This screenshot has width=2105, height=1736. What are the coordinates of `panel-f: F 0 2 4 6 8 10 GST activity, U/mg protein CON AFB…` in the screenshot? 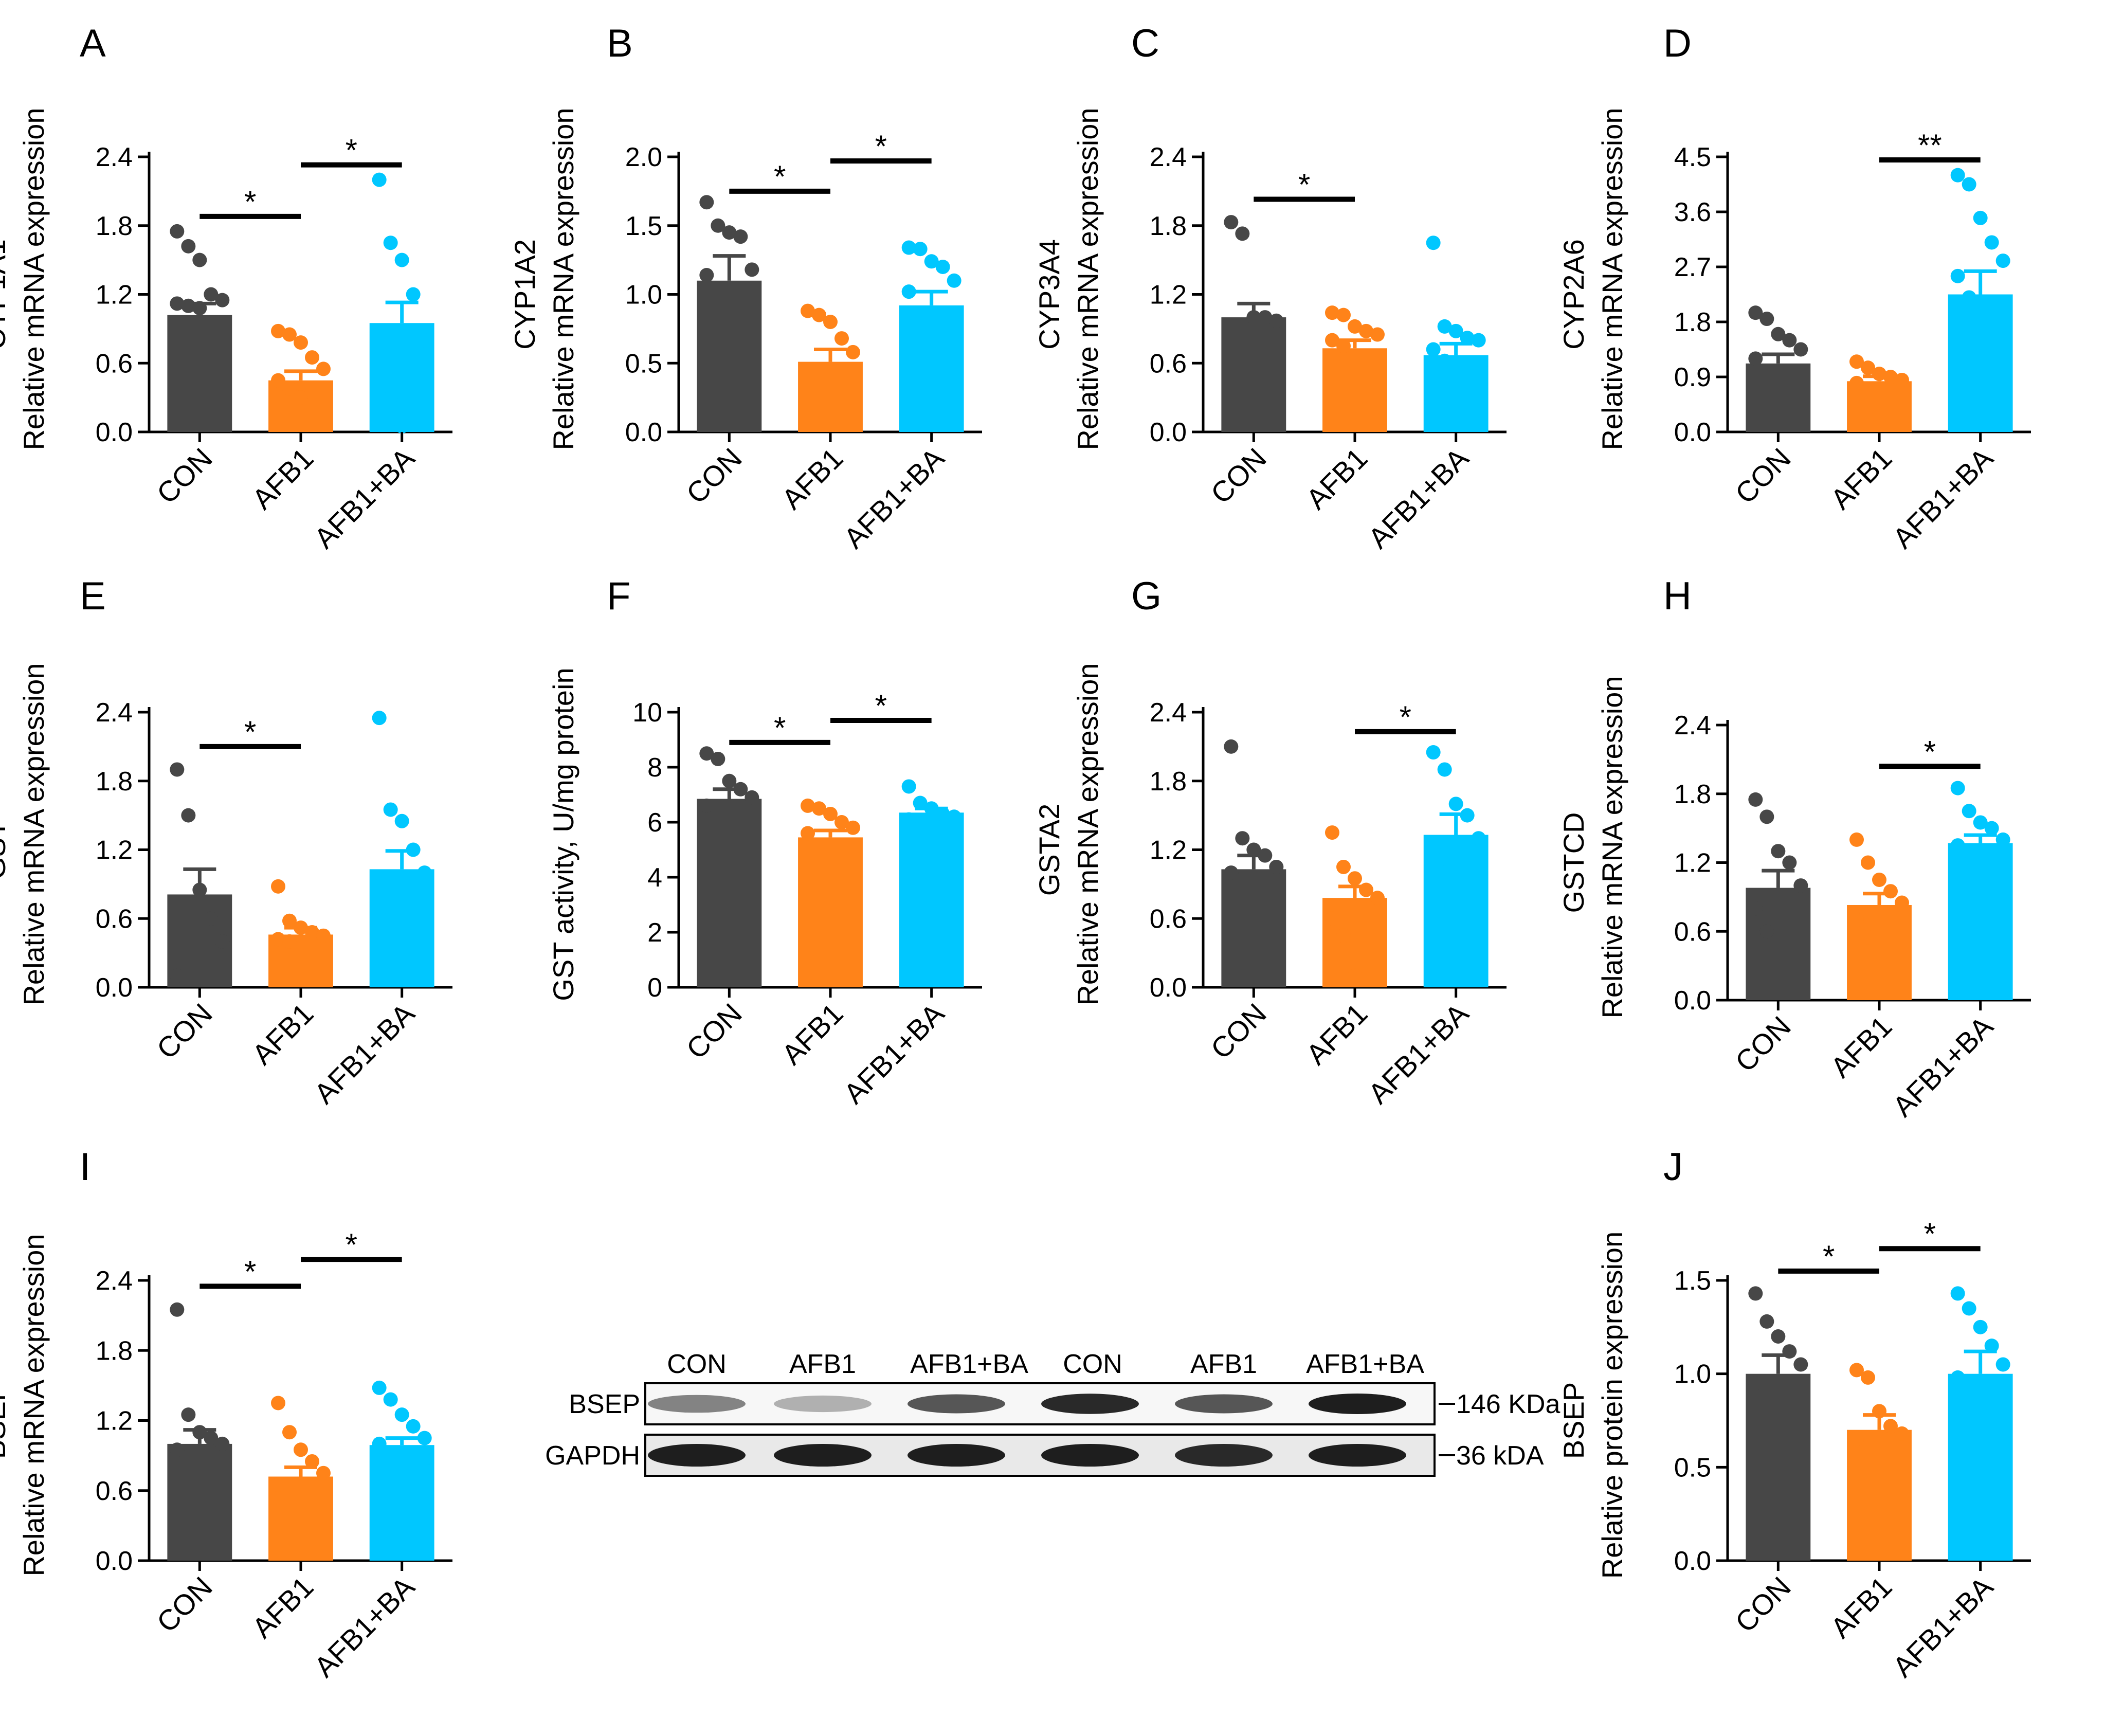 It's located at (764, 842).